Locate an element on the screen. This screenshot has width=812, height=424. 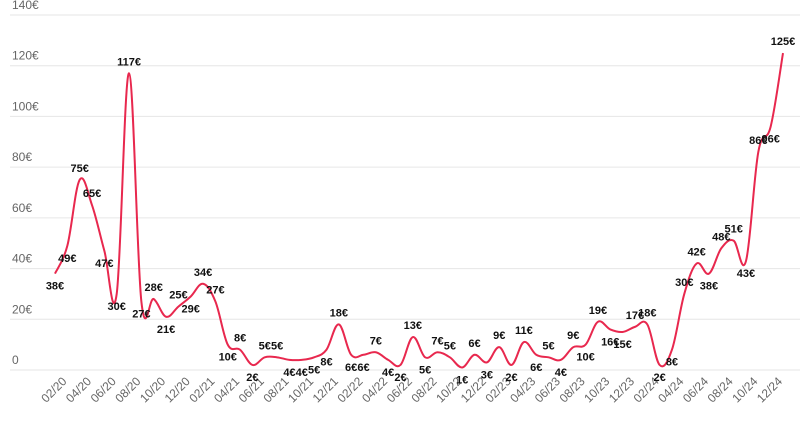
value-label: 49€ is located at coordinates (67, 259).